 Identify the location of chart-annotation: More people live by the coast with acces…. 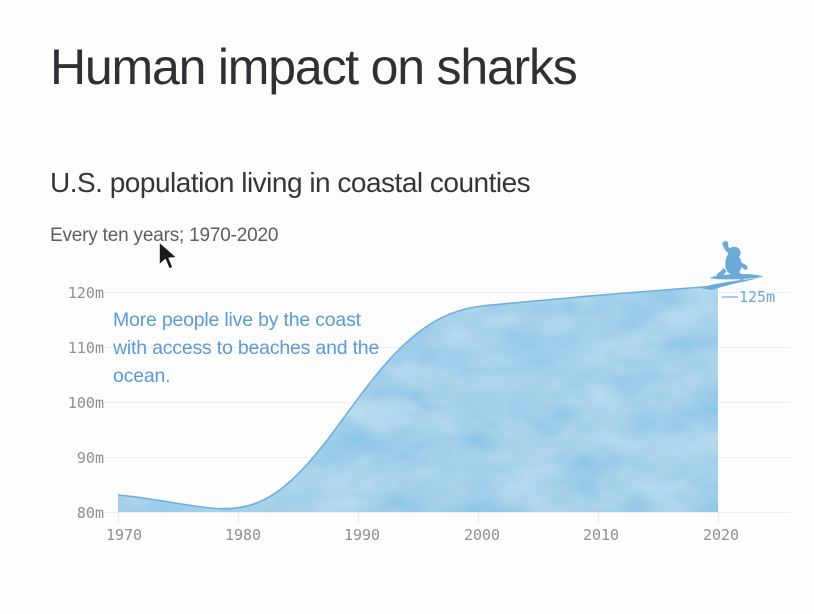
(246, 348).